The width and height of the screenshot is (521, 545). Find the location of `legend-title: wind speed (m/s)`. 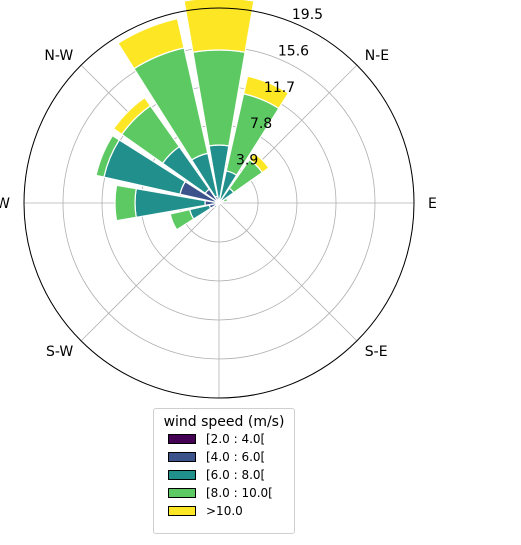

legend-title: wind speed (m/s) is located at coordinates (224, 422).